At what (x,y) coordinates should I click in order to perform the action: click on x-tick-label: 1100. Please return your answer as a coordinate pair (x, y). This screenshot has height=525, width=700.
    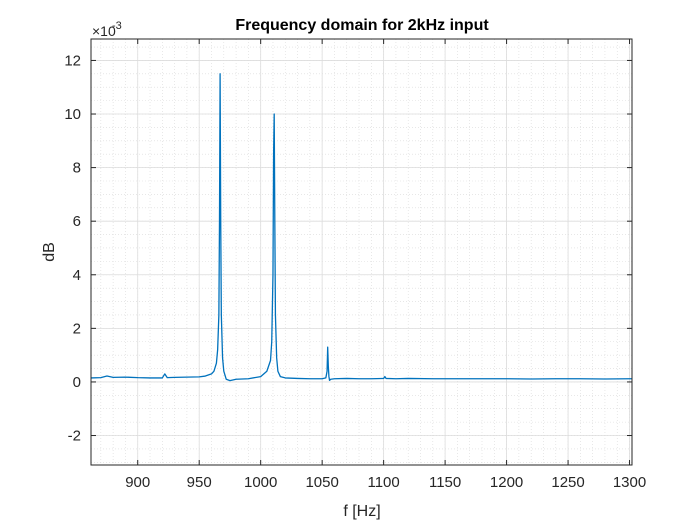
    Looking at the image, I should click on (383, 482).